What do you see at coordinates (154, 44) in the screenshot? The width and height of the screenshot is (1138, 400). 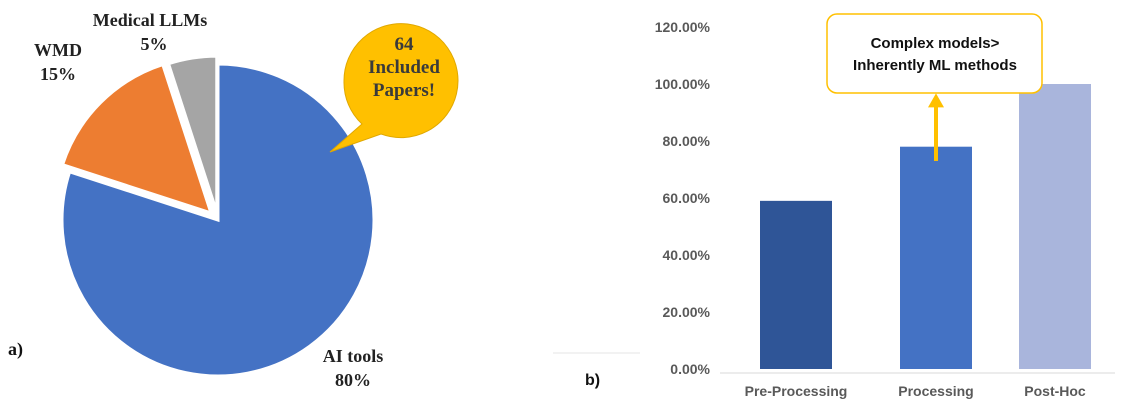 I see `label-medical-llms-value: 5%` at bounding box center [154, 44].